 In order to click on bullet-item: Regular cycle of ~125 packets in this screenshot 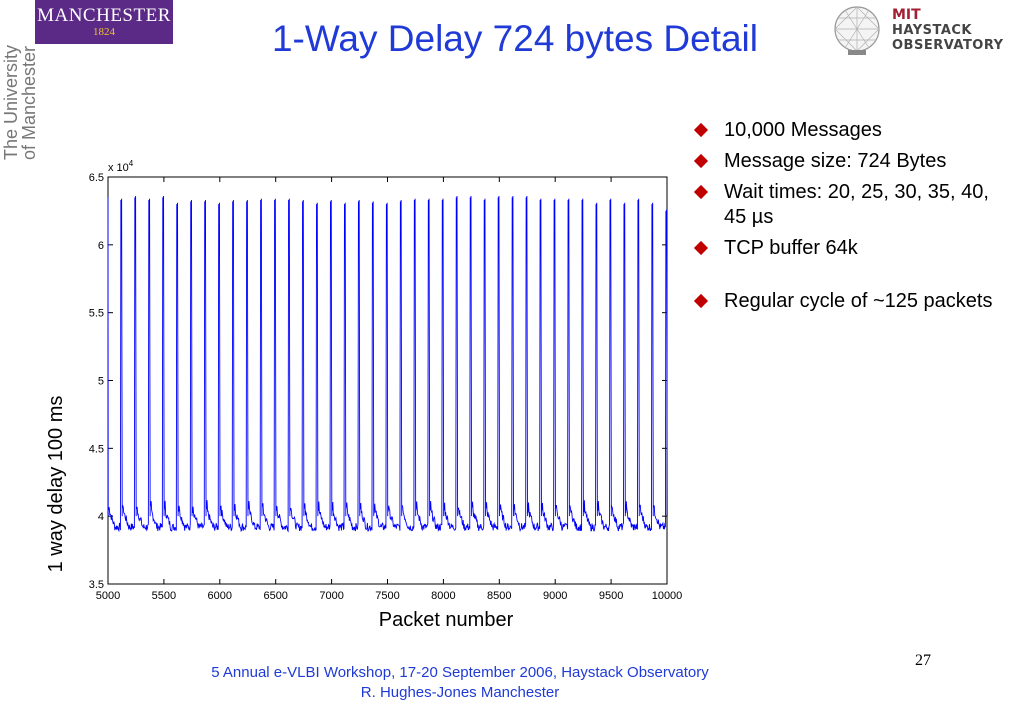, I will do `click(850, 301)`.